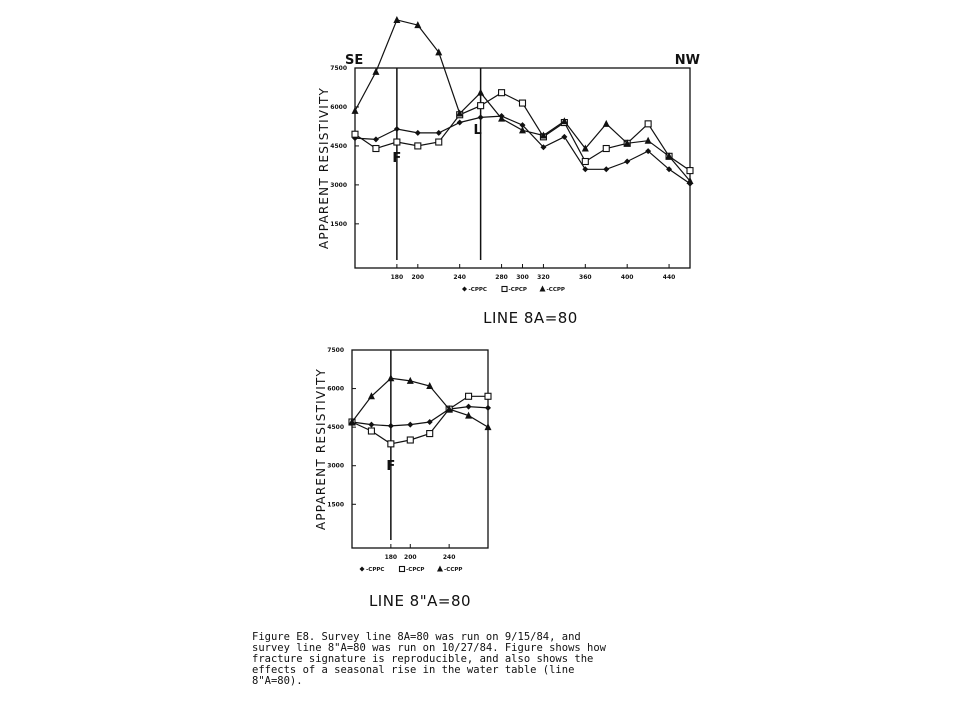 The width and height of the screenshot is (960, 724). Describe the element at coordinates (420, 449) in the screenshot. I see `plot-frame` at that location.